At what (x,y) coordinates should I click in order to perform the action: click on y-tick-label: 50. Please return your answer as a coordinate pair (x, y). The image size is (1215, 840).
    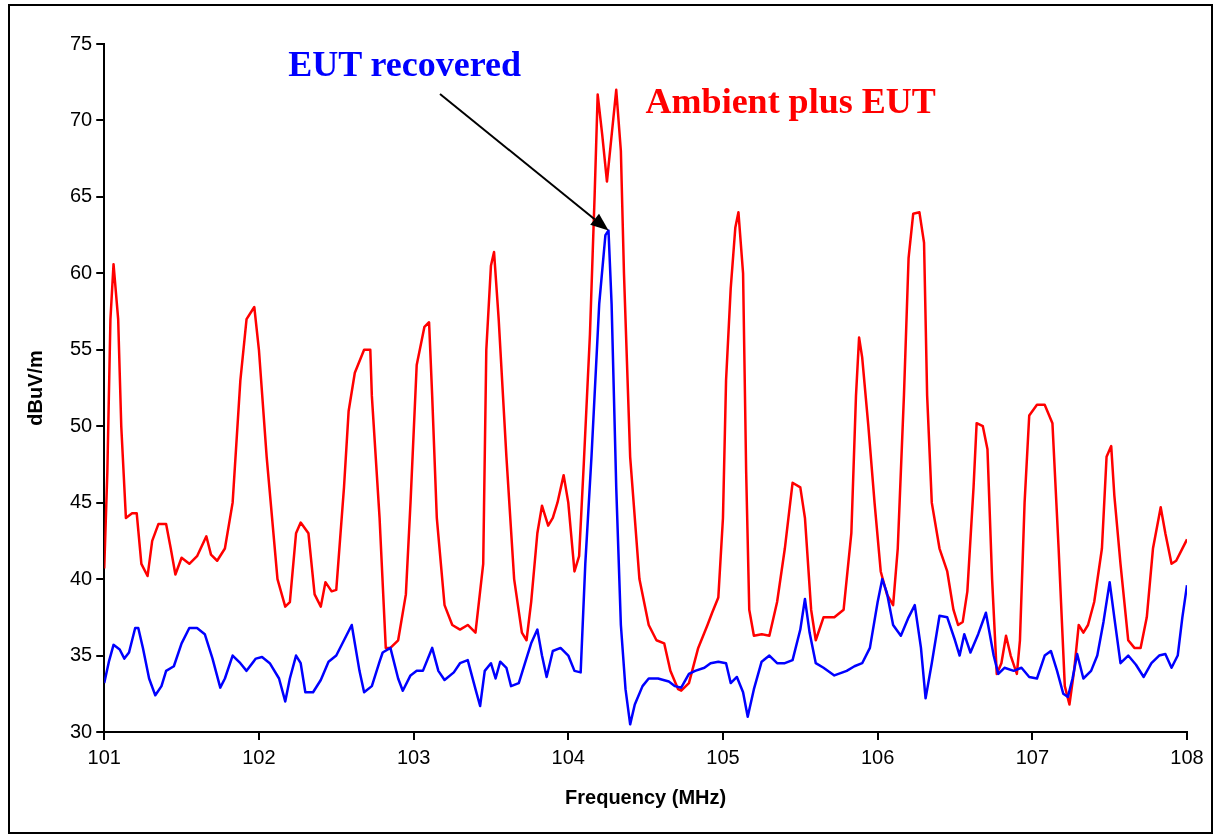
    Looking at the image, I should click on (81, 424).